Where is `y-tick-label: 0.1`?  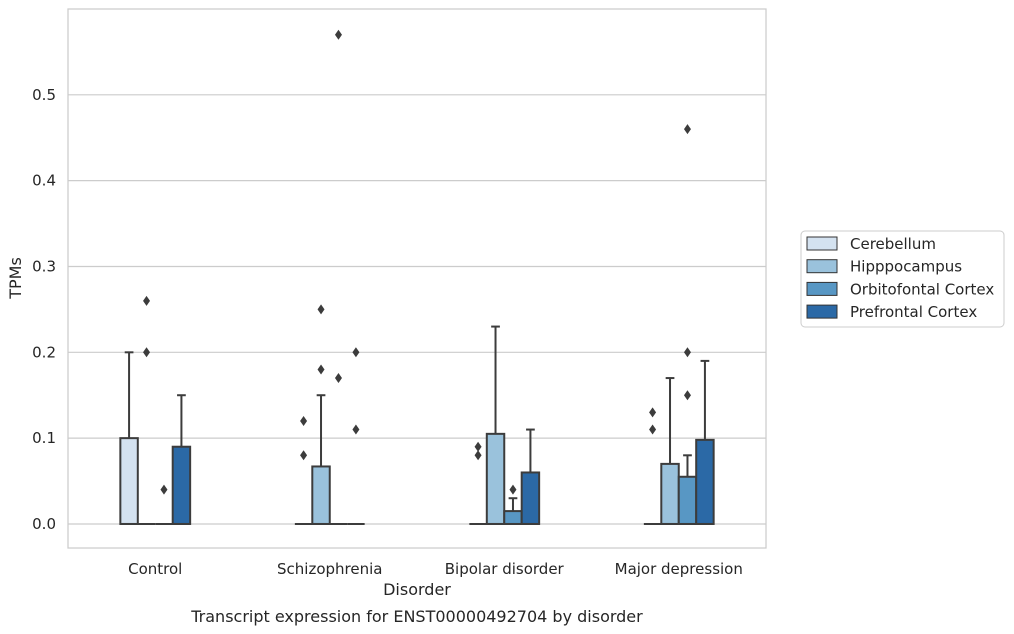 y-tick-label: 0.1 is located at coordinates (44, 438).